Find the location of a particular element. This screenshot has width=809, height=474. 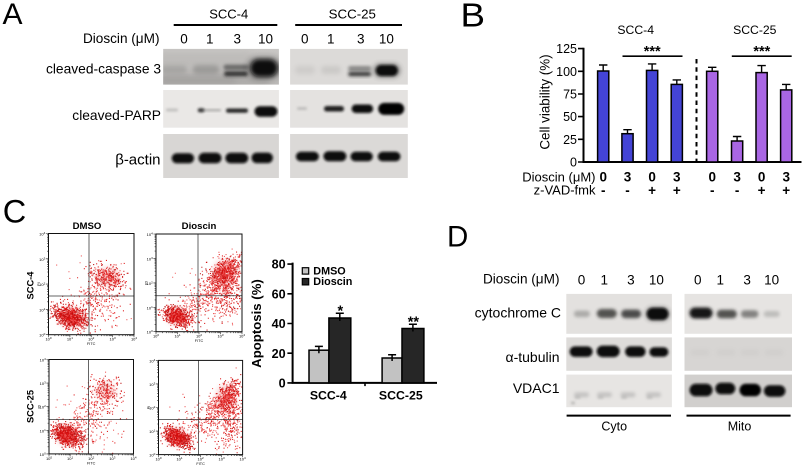

svg-text: Mito is located at coordinates (740, 427).